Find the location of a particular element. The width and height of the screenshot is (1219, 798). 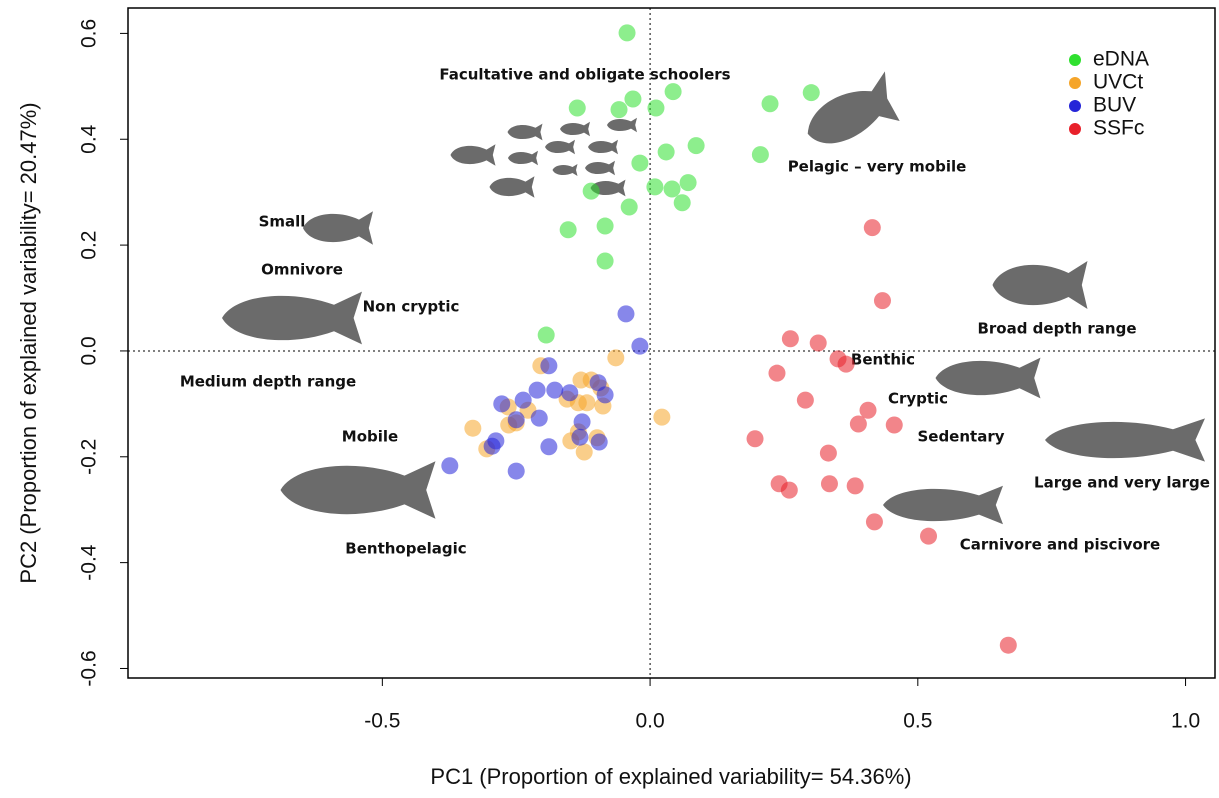

legend-label: UVCt is located at coordinates (1118, 82).